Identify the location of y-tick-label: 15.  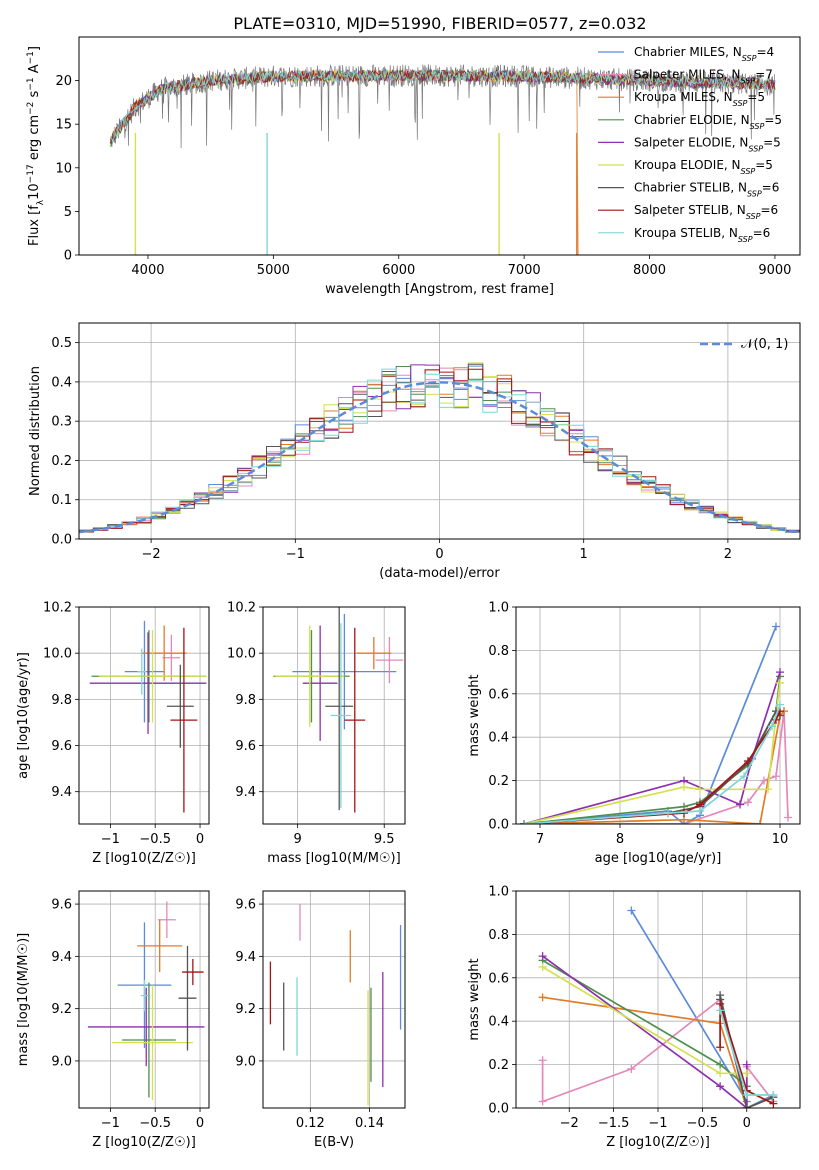
(63, 125).